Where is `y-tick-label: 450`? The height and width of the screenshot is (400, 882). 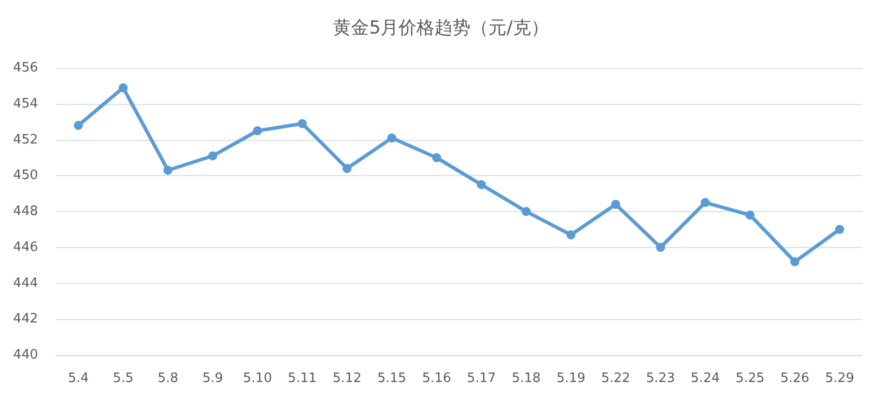
y-tick-label: 450 is located at coordinates (25, 176).